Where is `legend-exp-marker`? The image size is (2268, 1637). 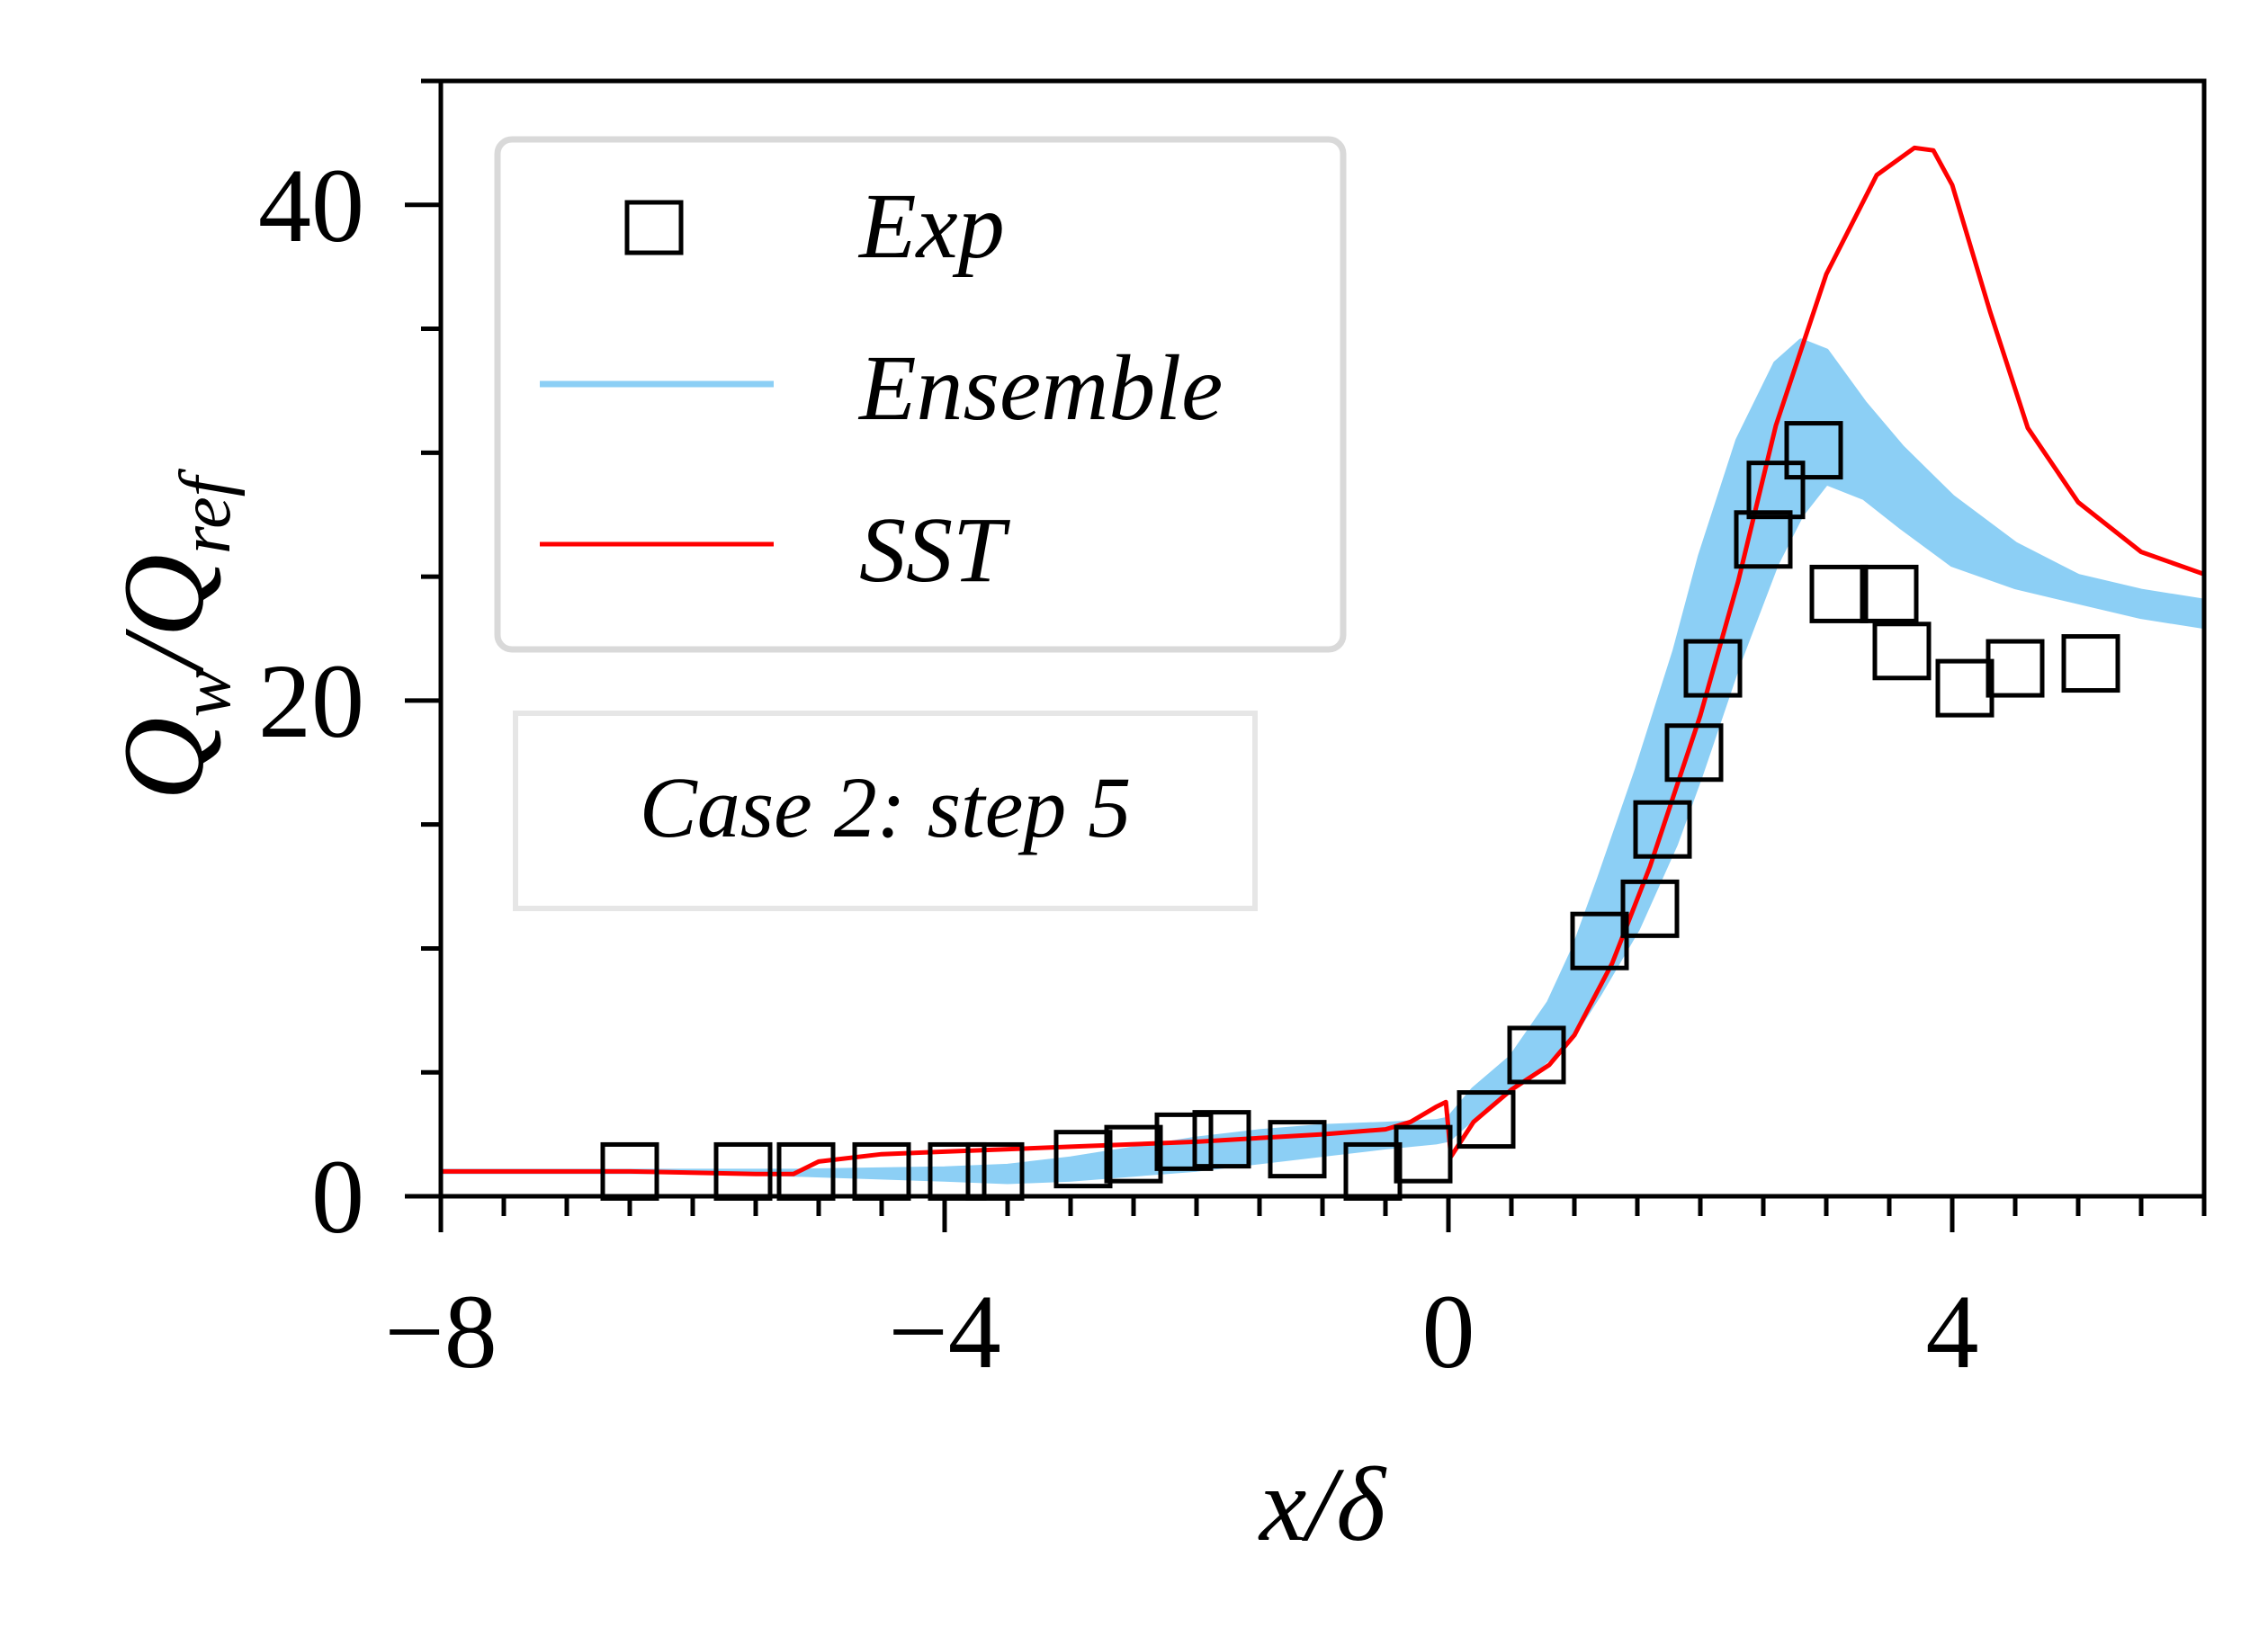
legend-exp-marker is located at coordinates (654, 227).